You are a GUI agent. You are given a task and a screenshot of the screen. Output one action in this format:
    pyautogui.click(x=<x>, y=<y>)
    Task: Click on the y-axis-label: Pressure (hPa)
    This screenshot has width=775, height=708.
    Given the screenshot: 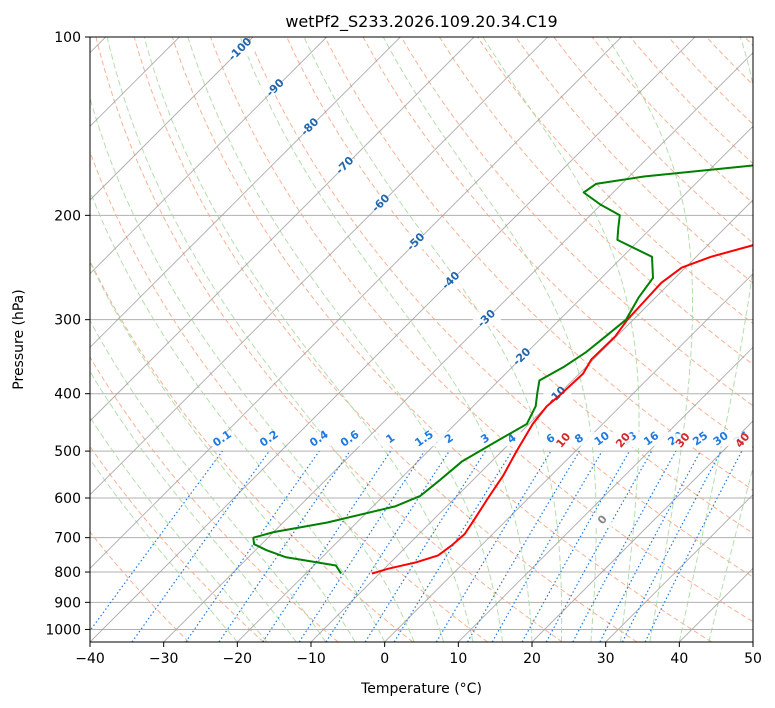 What is the action you would take?
    pyautogui.click(x=19, y=339)
    